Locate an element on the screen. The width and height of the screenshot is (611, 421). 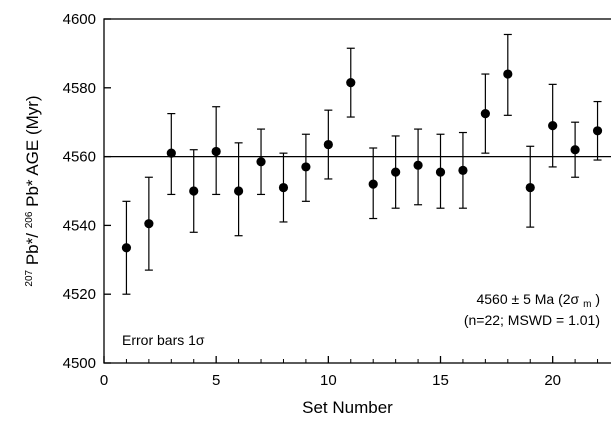
x-tick-label: 20 is located at coordinates (552, 380).